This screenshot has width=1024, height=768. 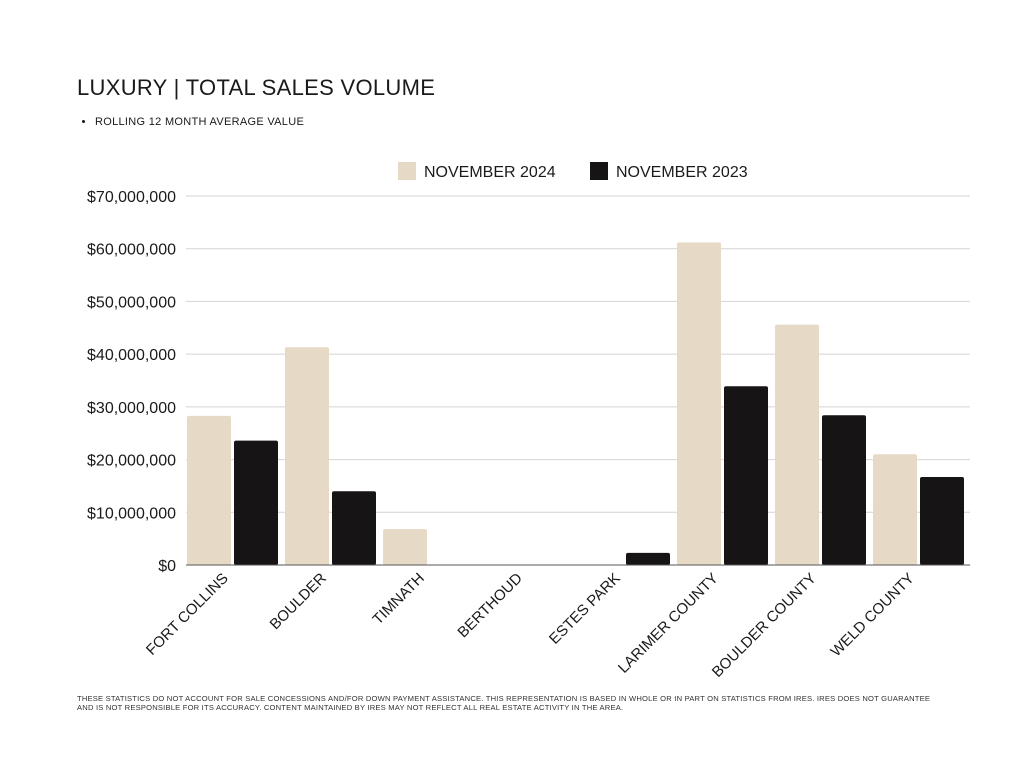 What do you see at coordinates (167, 566) in the screenshot?
I see `y-tick-label: $0` at bounding box center [167, 566].